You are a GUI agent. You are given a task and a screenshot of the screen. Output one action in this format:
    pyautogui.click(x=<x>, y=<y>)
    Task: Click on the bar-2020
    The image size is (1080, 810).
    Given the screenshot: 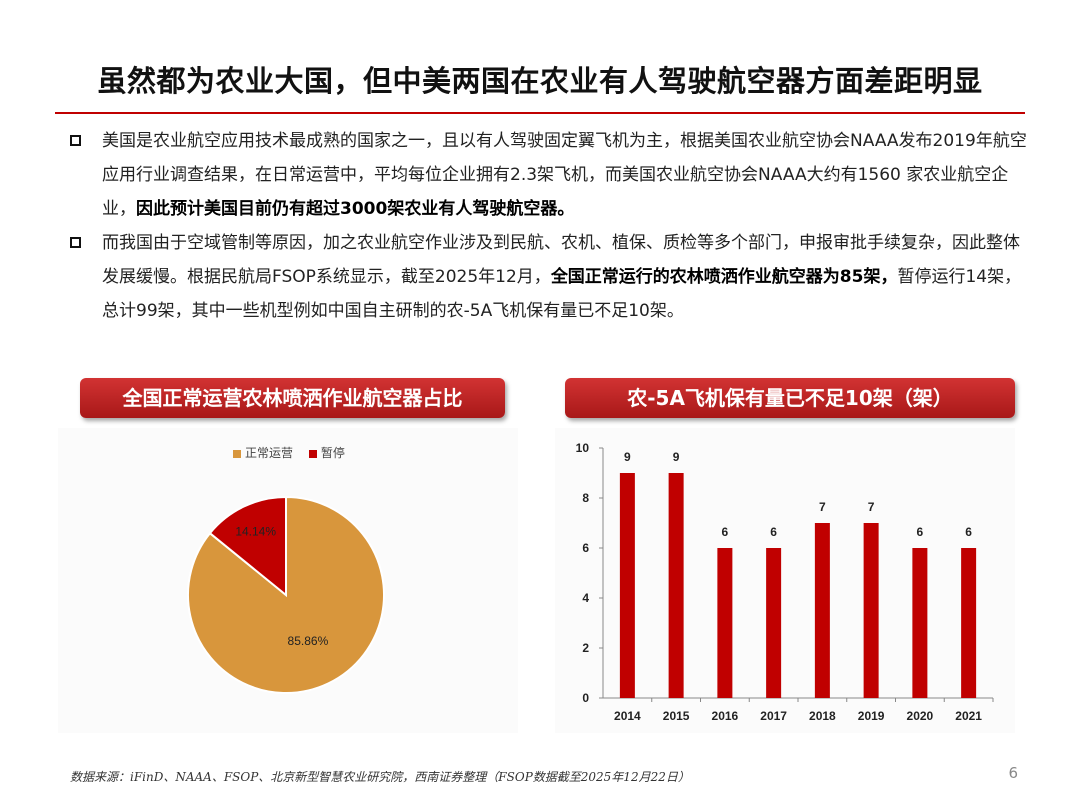 What is the action you would take?
    pyautogui.click(x=920, y=623)
    